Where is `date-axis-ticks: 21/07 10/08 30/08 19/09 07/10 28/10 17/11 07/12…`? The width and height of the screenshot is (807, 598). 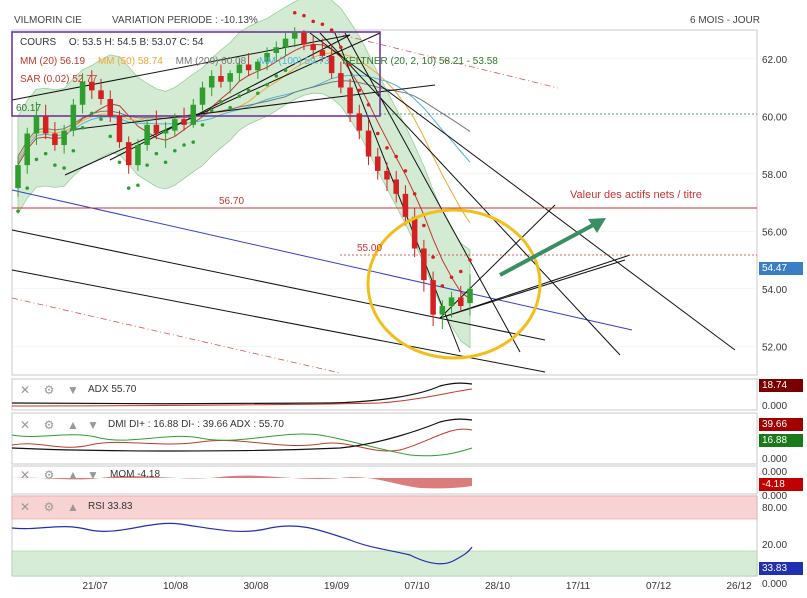
date-axis-ticks: 21/07 10/08 30/08 19/09 07/10 28/10 17/11 07/12… is located at coordinates (416, 586).